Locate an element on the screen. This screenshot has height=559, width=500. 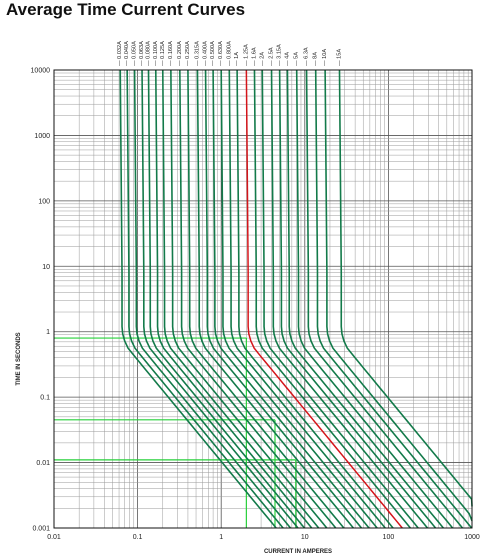
x-tick-label: 1 is located at coordinates (221, 537).